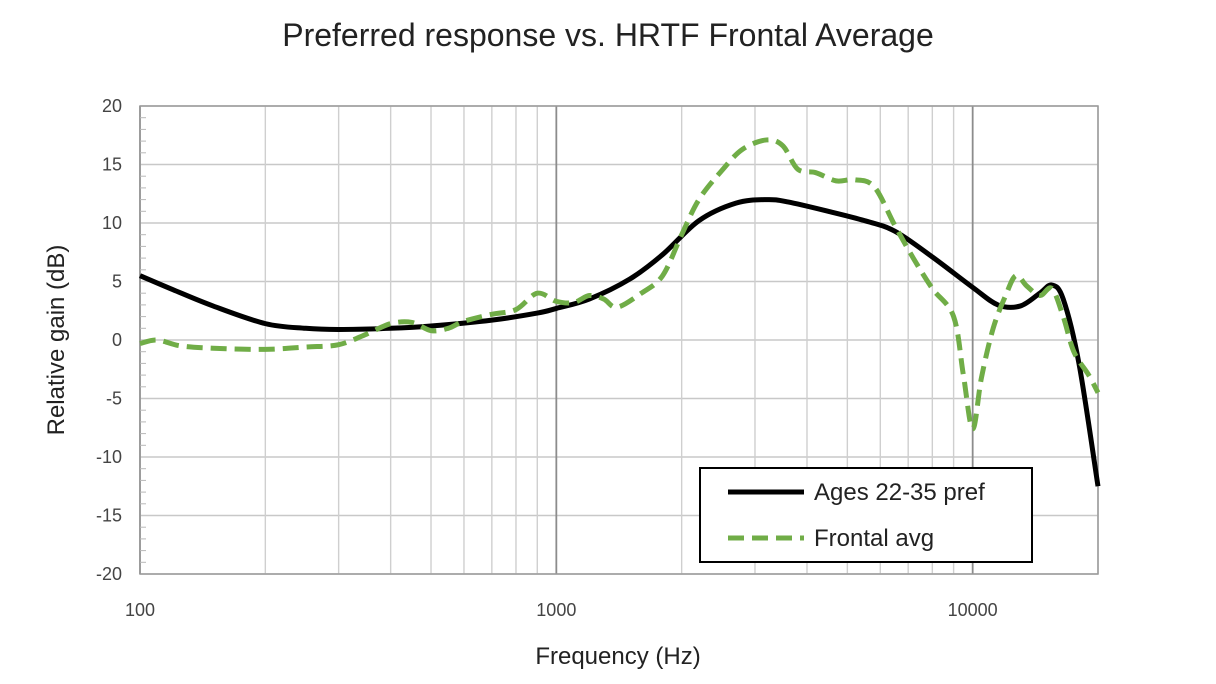 The height and width of the screenshot is (684, 1216). What do you see at coordinates (556, 610) in the screenshot?
I see `x-tick-label: 1000` at bounding box center [556, 610].